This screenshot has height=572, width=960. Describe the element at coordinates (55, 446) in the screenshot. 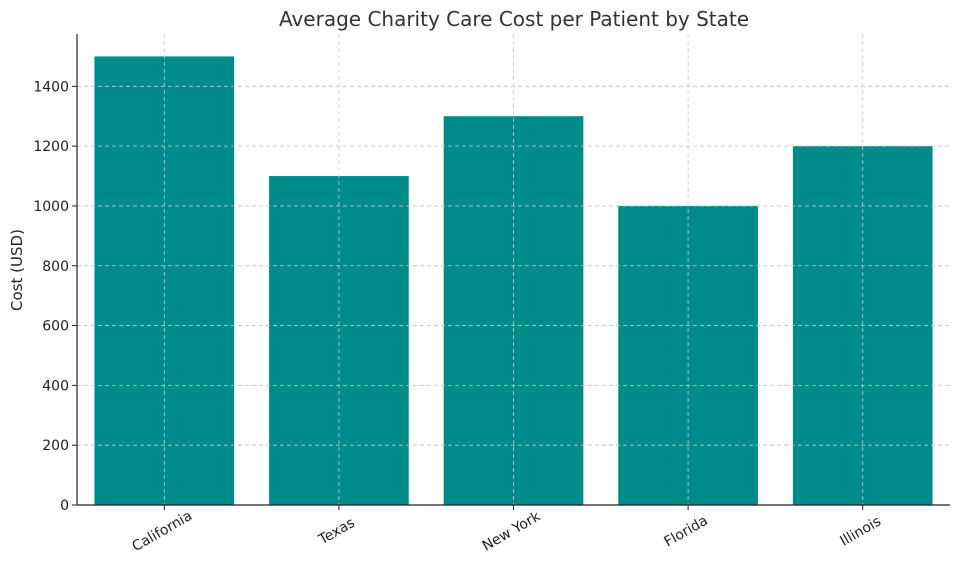

I see `y-tick-label: 200` at that location.